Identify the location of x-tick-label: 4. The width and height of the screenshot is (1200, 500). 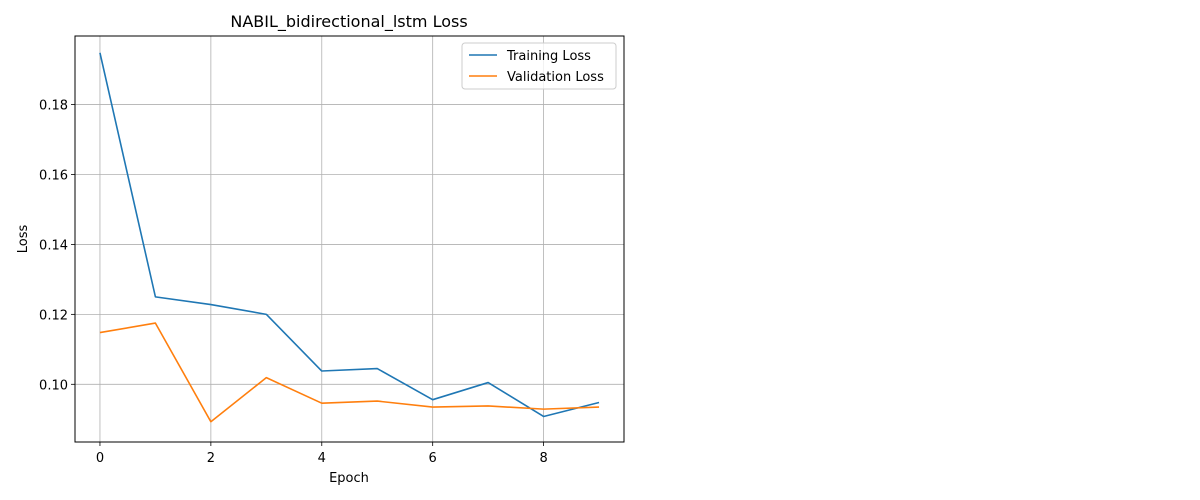
(322, 458).